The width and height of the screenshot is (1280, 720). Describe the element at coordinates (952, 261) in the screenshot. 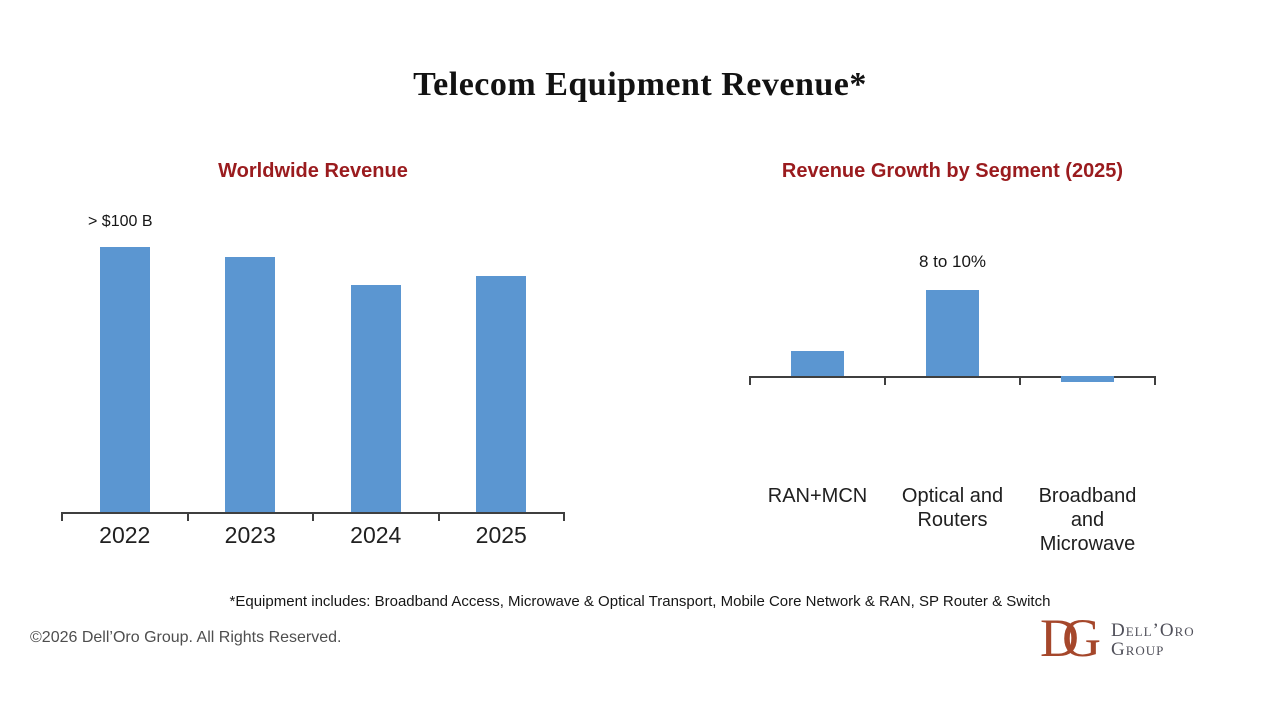

I see `annotation-8-to-10pct: 8 to 10%` at that location.